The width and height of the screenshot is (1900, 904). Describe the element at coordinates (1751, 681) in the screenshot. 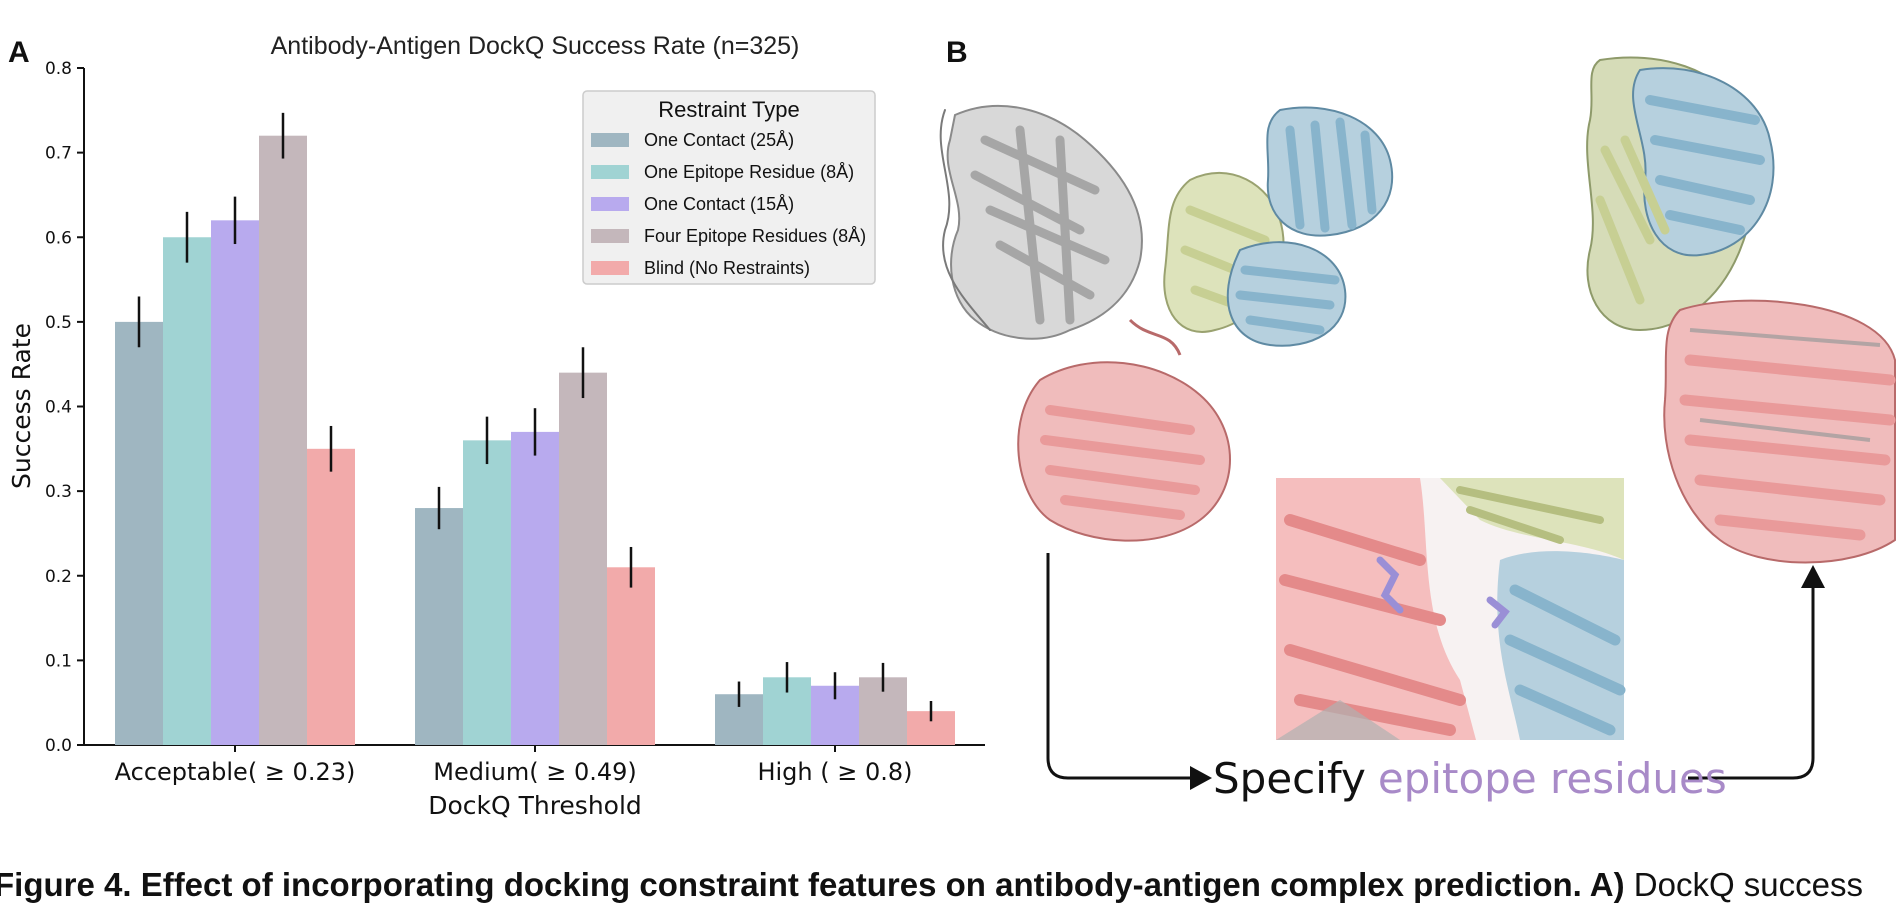

I see `flow-arrow-right` at that location.